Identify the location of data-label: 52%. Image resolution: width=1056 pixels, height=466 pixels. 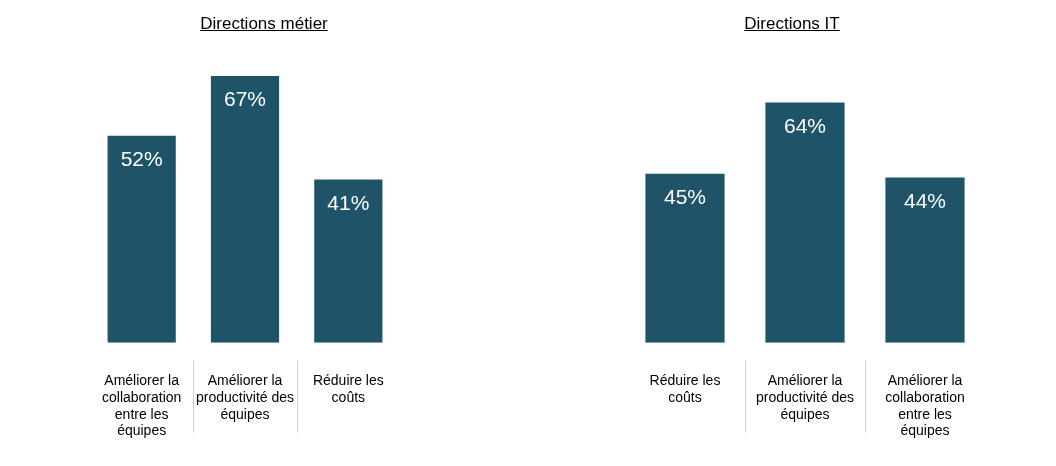
(141, 158).